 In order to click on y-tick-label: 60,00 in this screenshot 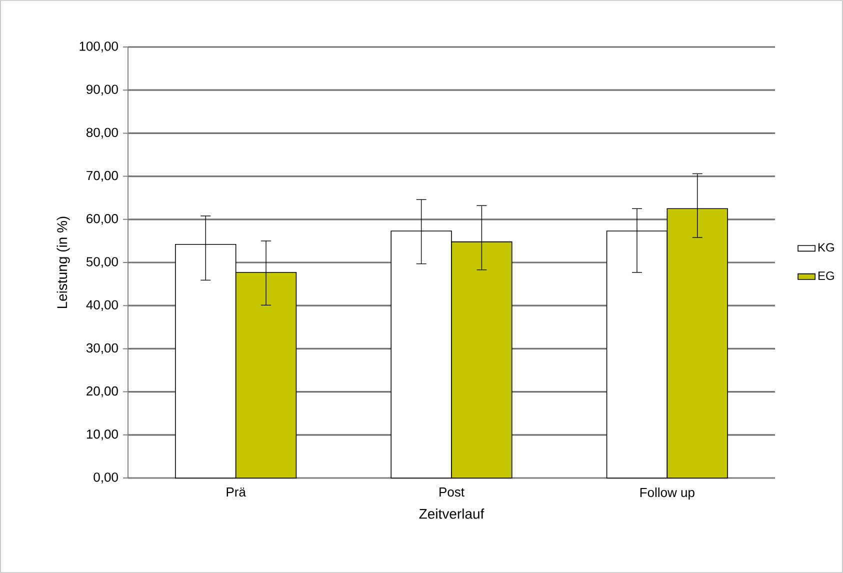, I will do `click(102, 219)`.